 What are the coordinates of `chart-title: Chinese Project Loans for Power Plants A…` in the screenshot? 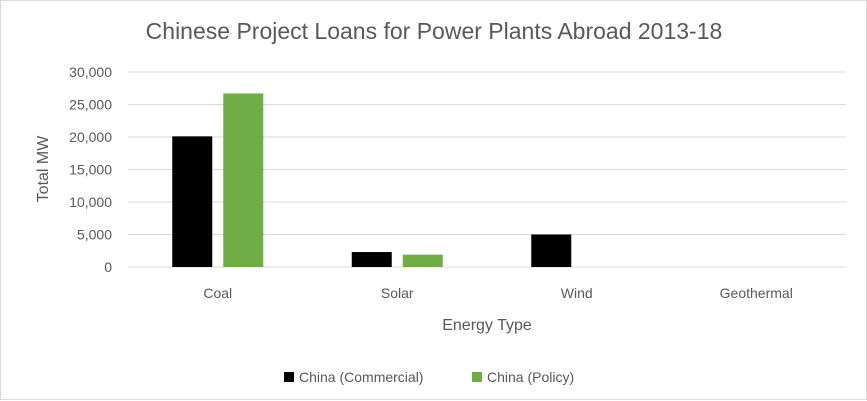 It's located at (434, 31).